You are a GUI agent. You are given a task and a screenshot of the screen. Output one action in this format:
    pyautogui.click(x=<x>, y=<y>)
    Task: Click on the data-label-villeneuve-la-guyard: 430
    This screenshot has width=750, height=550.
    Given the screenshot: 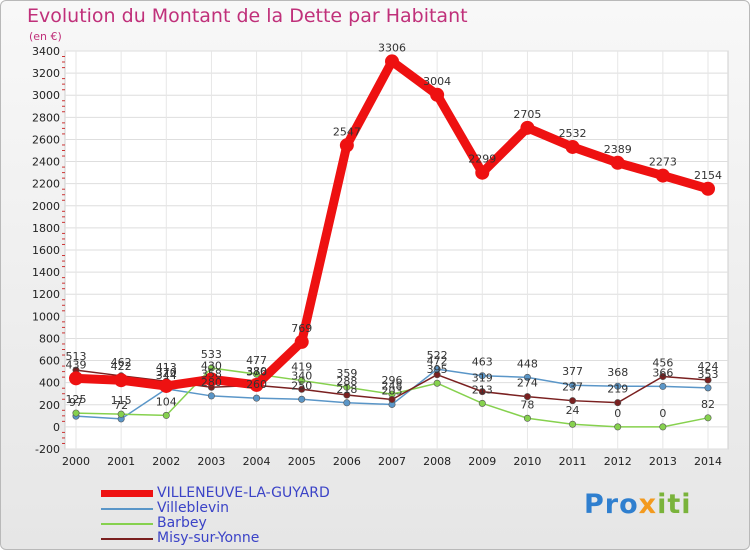 What is the action you would take?
    pyautogui.click(x=211, y=365)
    